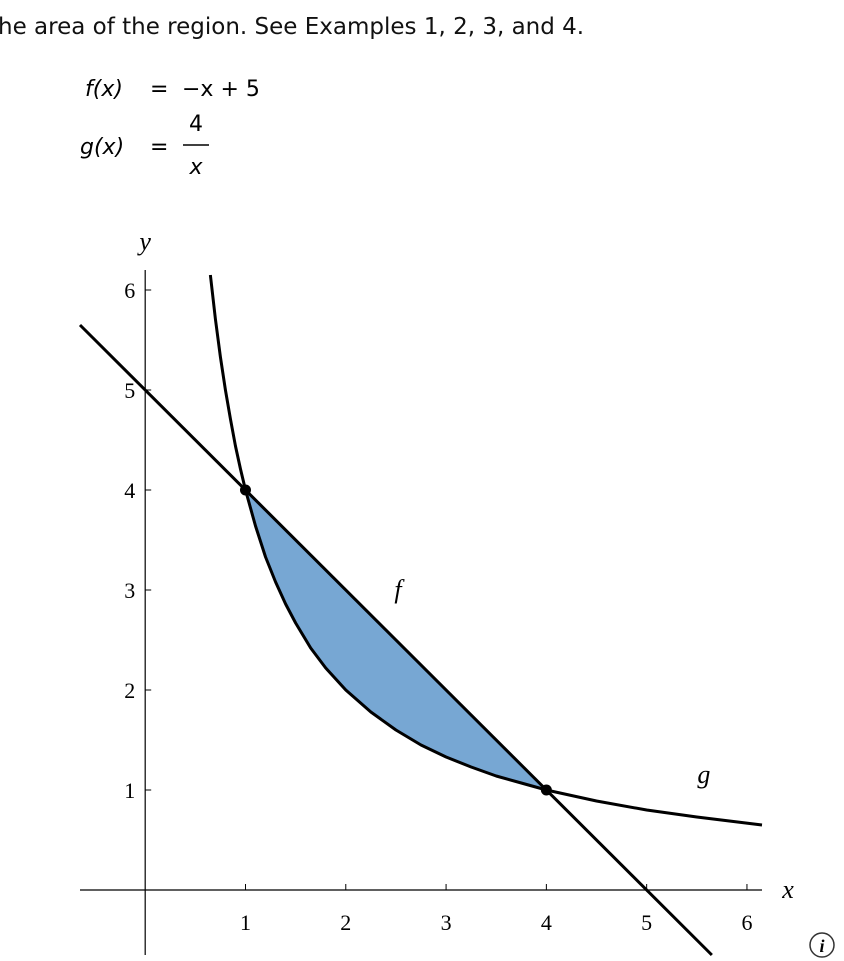  What do you see at coordinates (129, 490) in the screenshot?
I see `y-tick-label: 4` at bounding box center [129, 490].